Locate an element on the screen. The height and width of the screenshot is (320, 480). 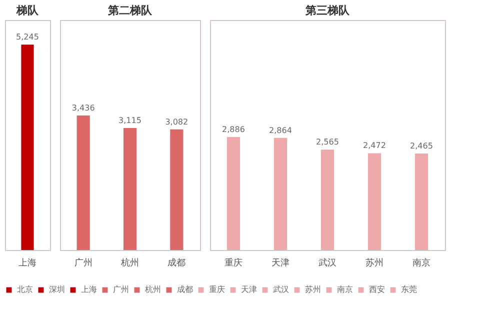
legend-label: 北京 is located at coordinates (25, 289).